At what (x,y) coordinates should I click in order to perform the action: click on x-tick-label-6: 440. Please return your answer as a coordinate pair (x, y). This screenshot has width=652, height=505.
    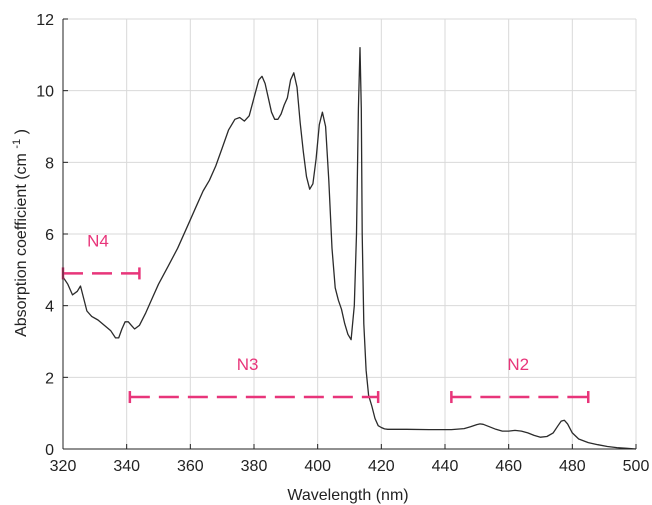
    Looking at the image, I should click on (445, 466).